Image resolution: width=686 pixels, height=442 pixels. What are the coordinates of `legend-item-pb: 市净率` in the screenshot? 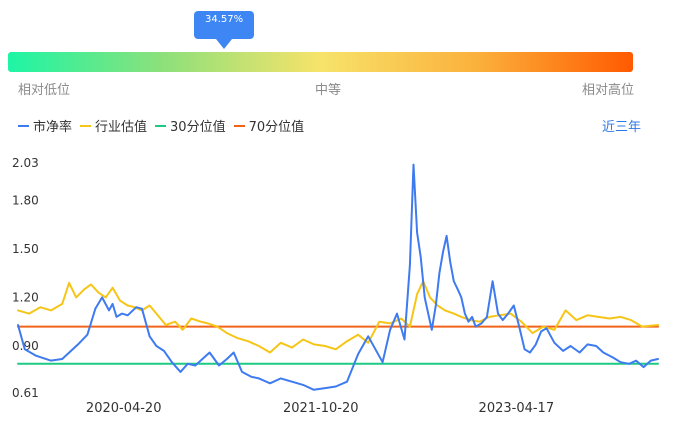 It's located at (45, 125).